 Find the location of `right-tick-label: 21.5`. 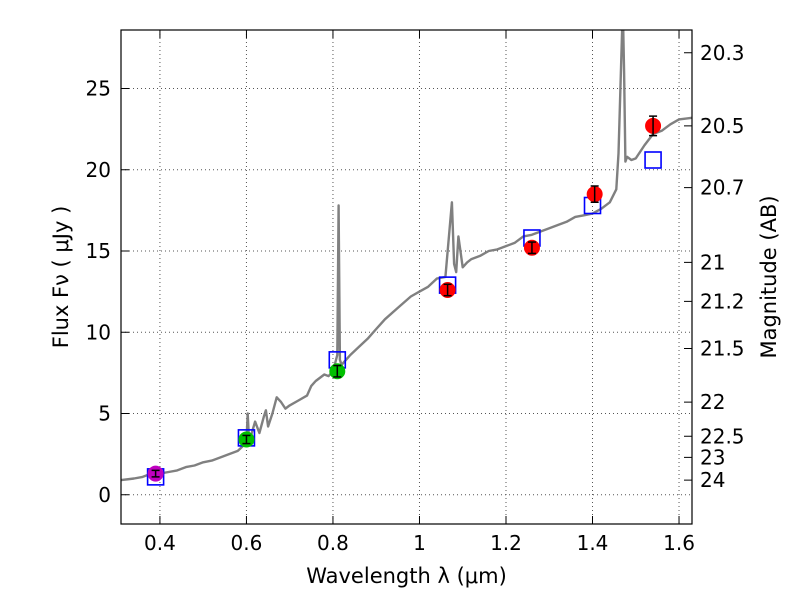

right-tick-label: 21.5 is located at coordinates (722, 349).